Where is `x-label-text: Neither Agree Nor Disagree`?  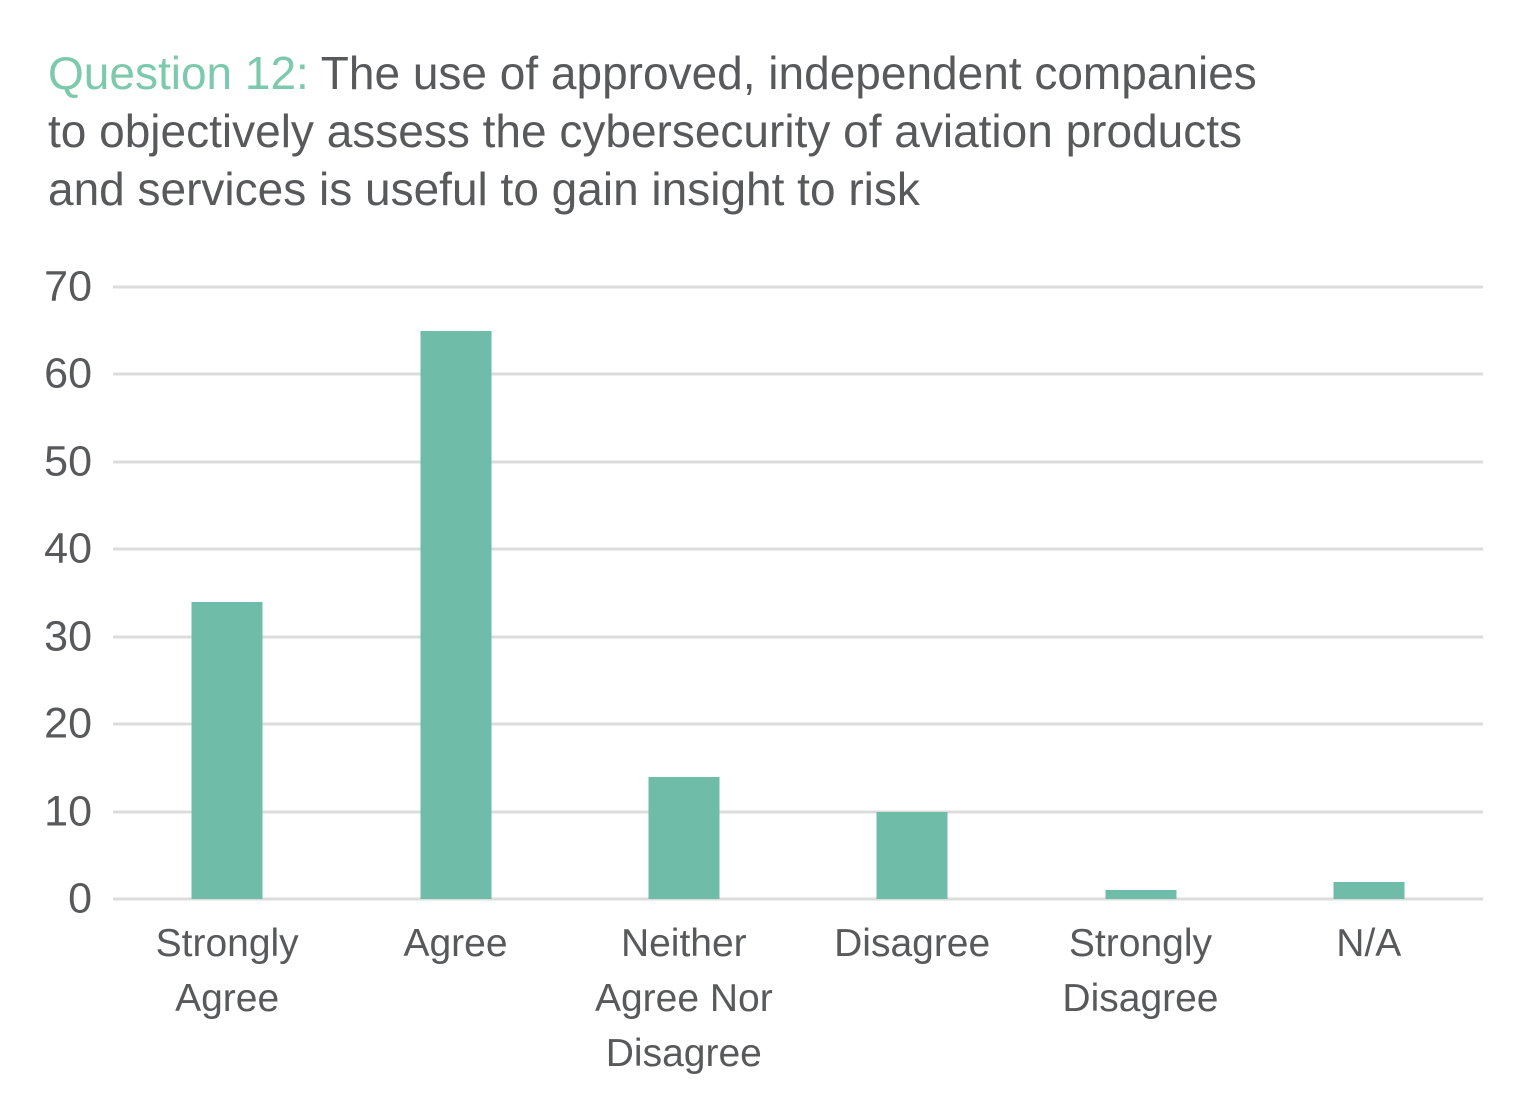 x-label-text: Neither Agree Nor Disagree is located at coordinates (683, 998).